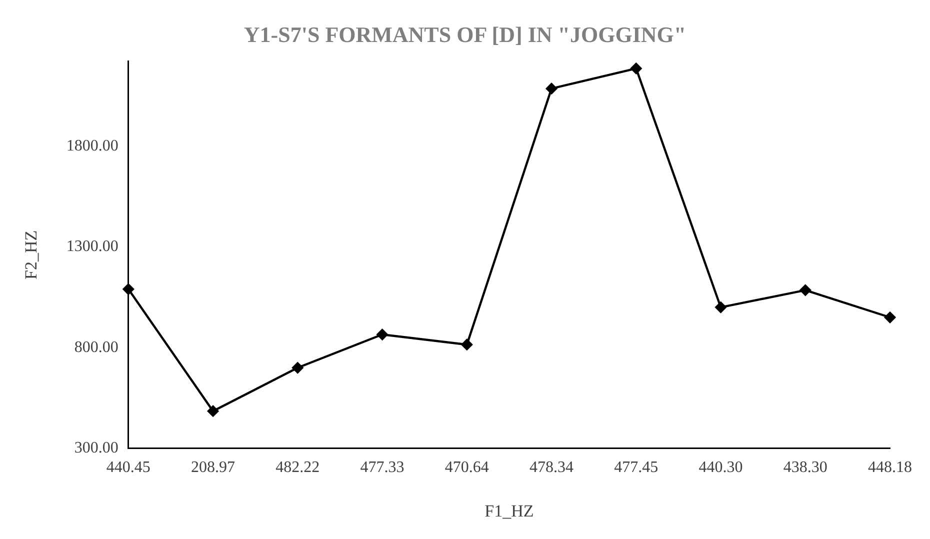 This screenshot has height=539, width=930. What do you see at coordinates (128, 467) in the screenshot?
I see `x-tick-label: 440.45` at bounding box center [128, 467].